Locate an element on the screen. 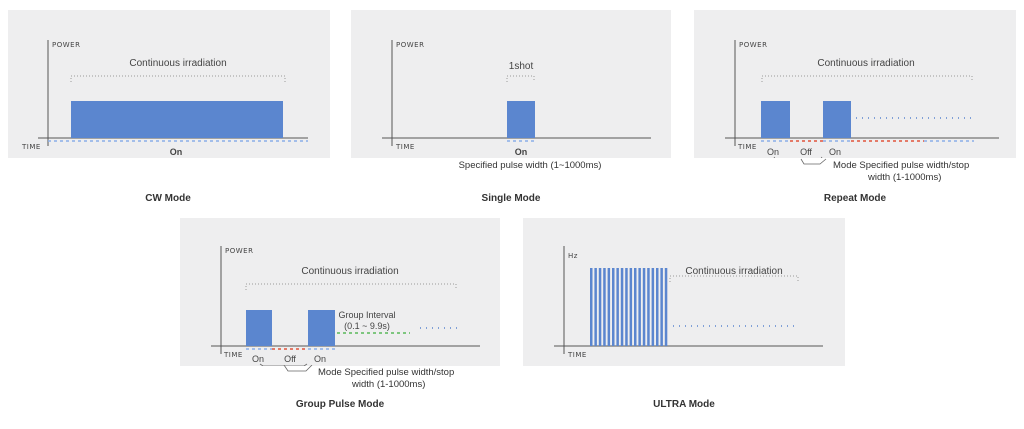  pulse-bracket is located at coordinates (283, 364).